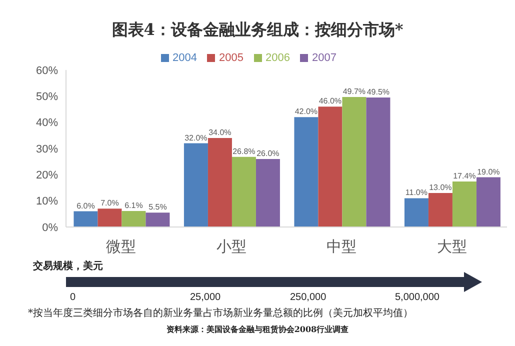 Image resolution: width=515 pixels, height=346 pixels. What do you see at coordinates (68, 266) in the screenshot?
I see `text: 交易规模，美元` at bounding box center [68, 266].